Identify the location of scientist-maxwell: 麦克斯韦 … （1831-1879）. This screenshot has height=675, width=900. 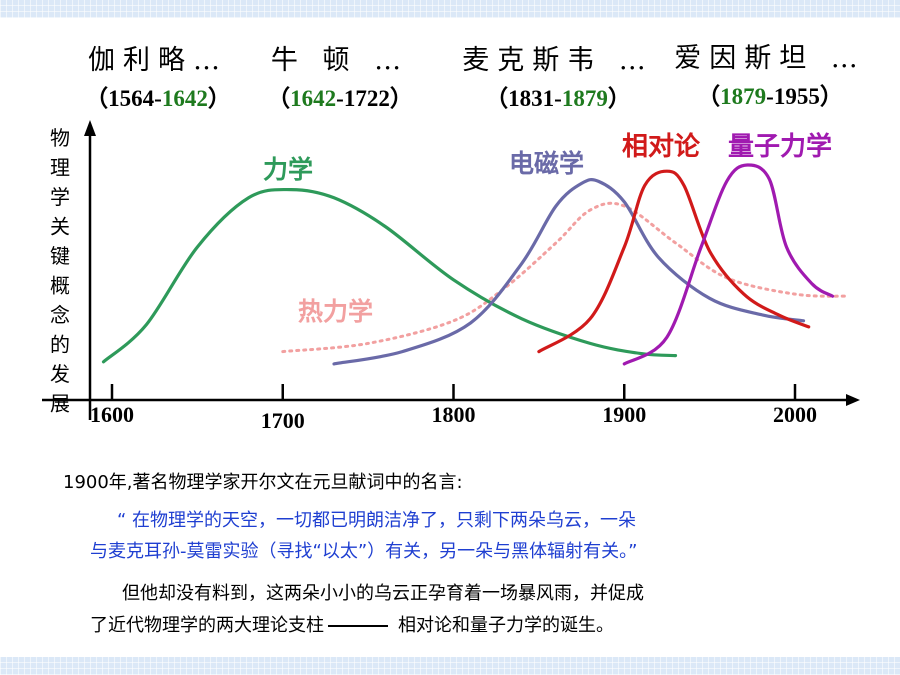
(558, 75).